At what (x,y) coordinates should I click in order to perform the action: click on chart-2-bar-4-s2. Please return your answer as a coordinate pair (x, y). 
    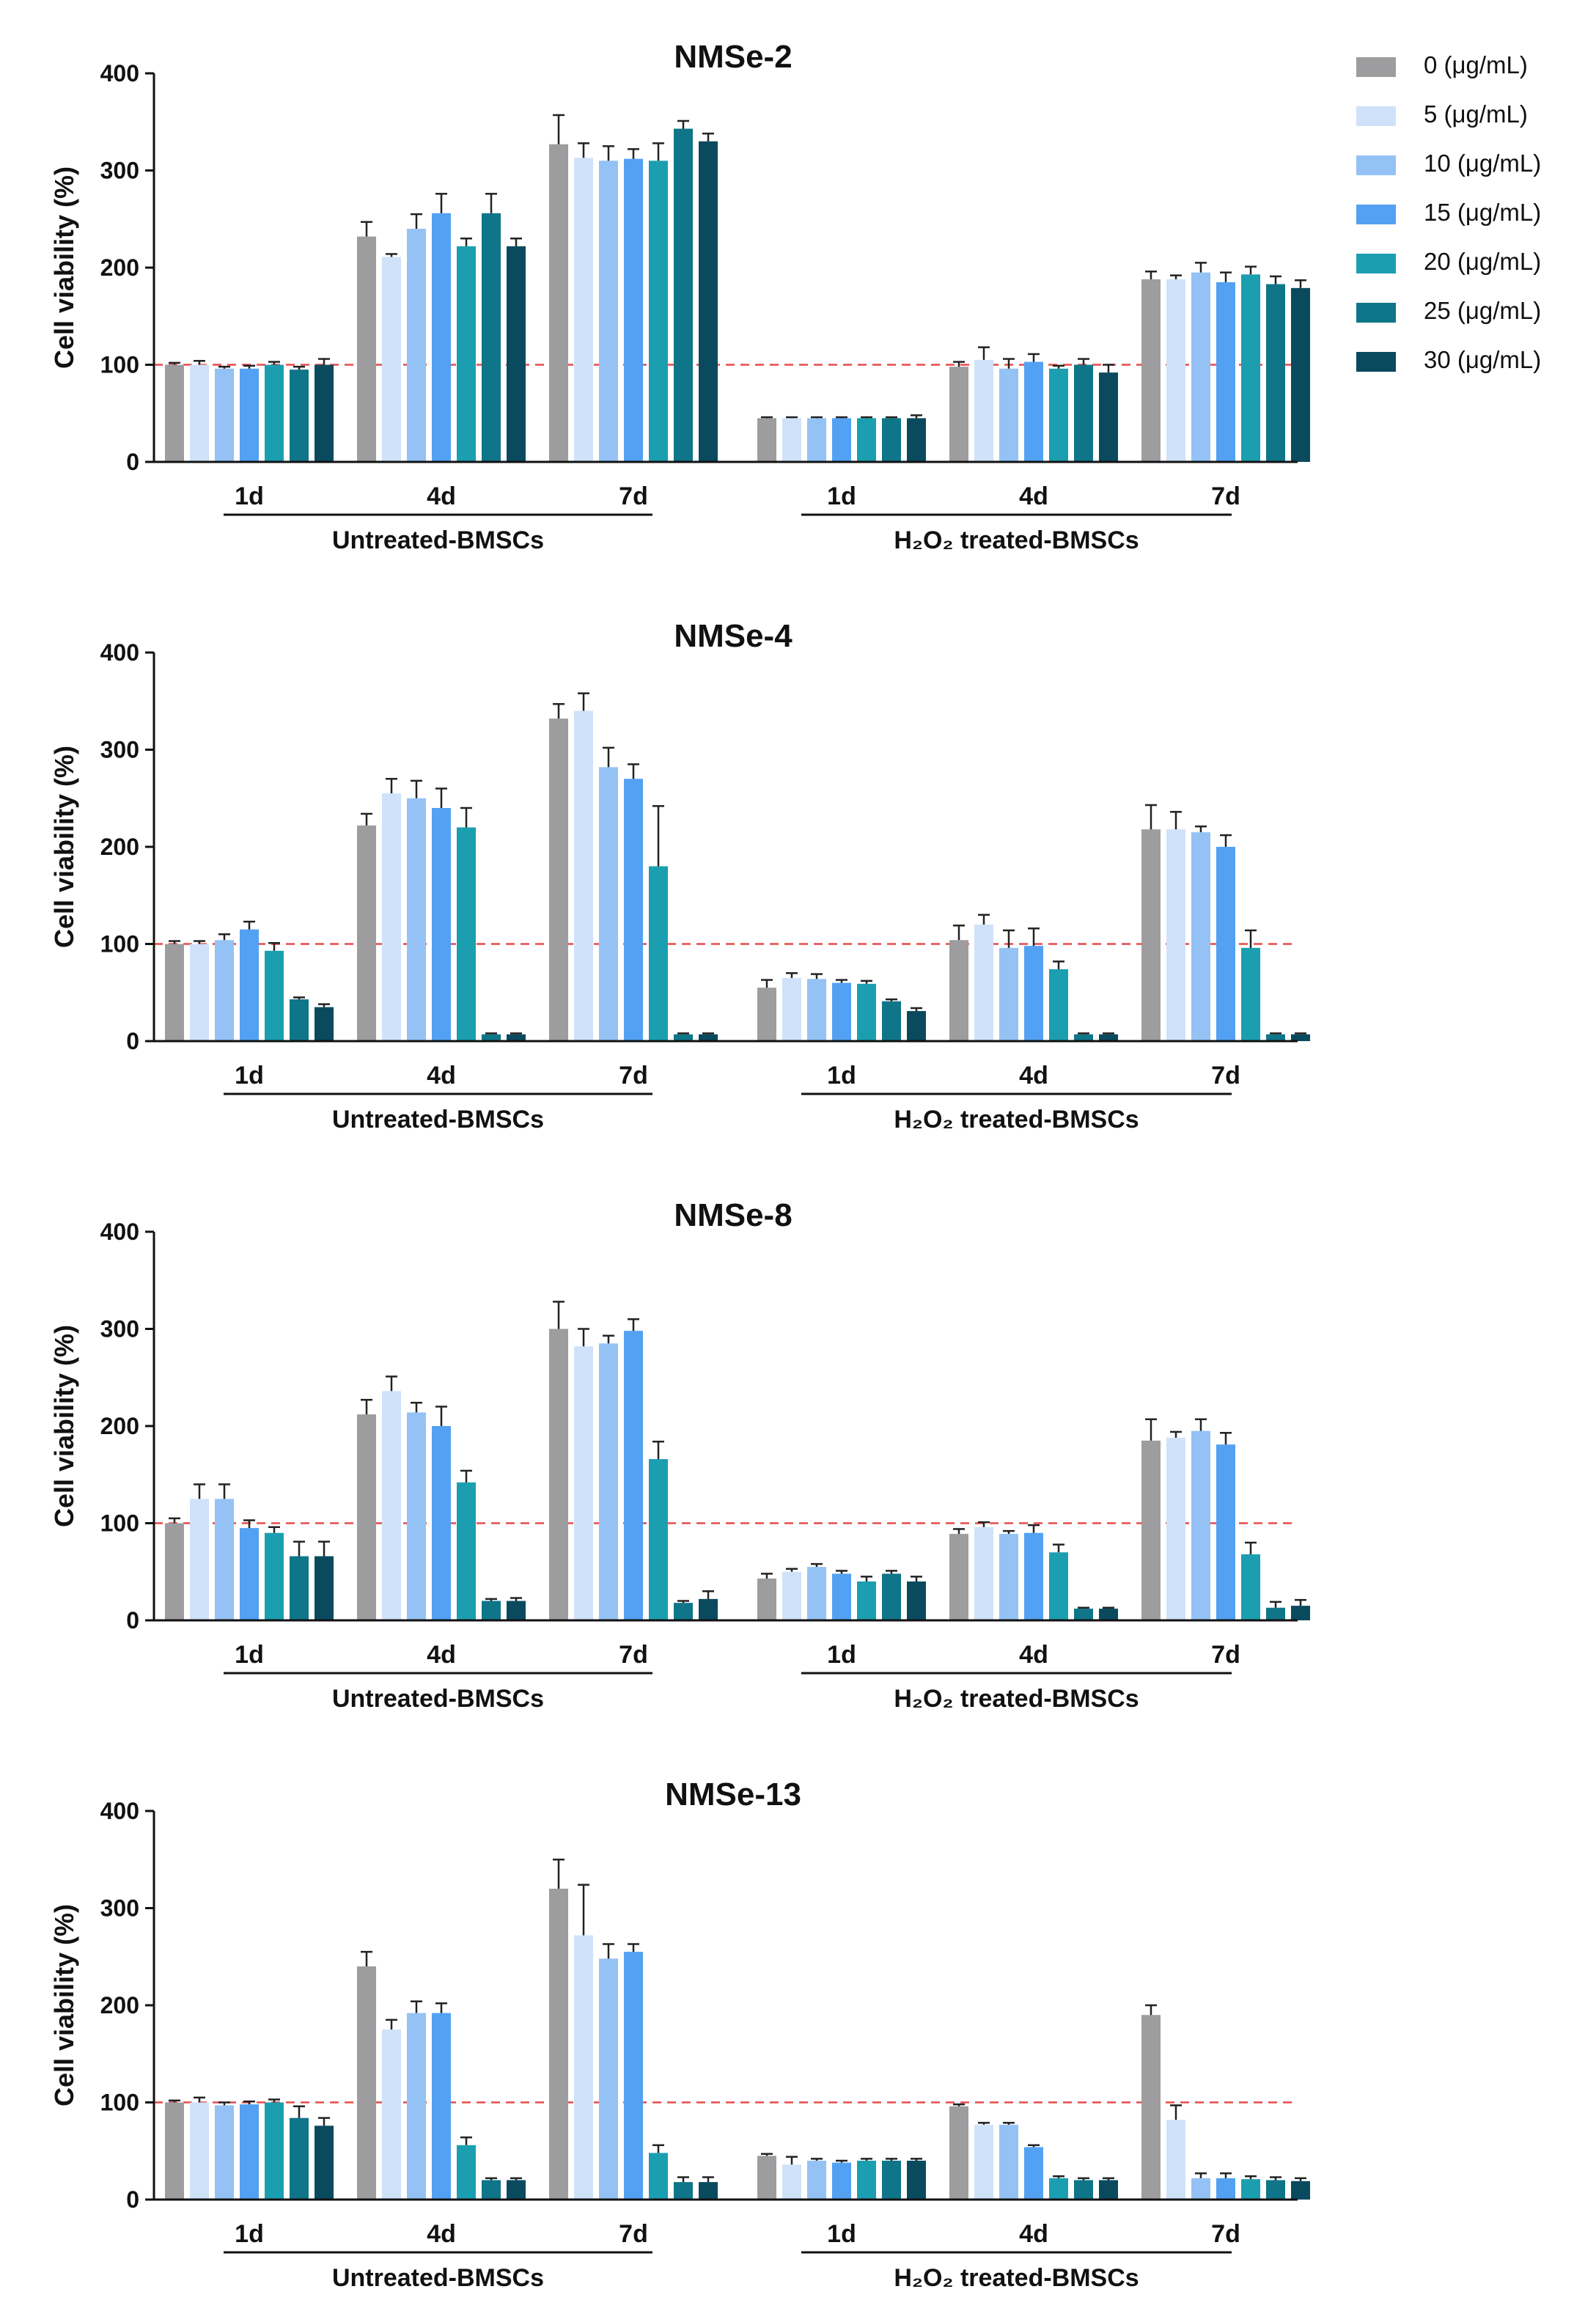
    Looking at the image, I should click on (816, 1010).